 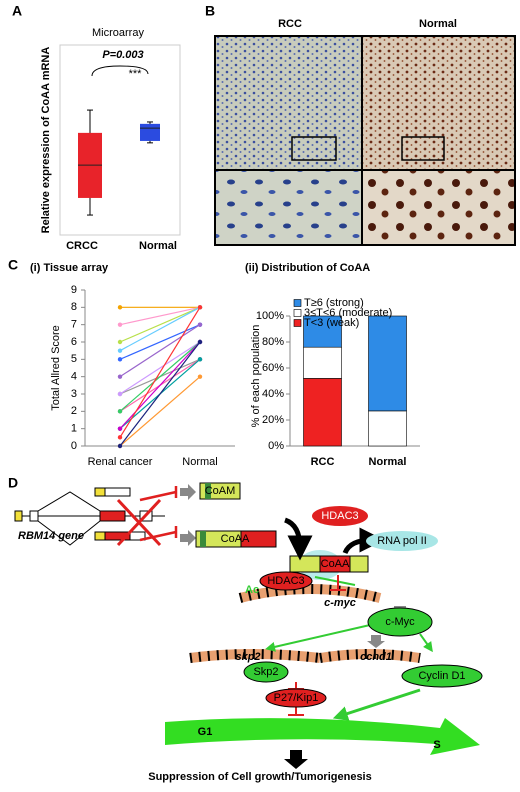 I want to click on y-tick-label: 5, so click(x=74, y=359).